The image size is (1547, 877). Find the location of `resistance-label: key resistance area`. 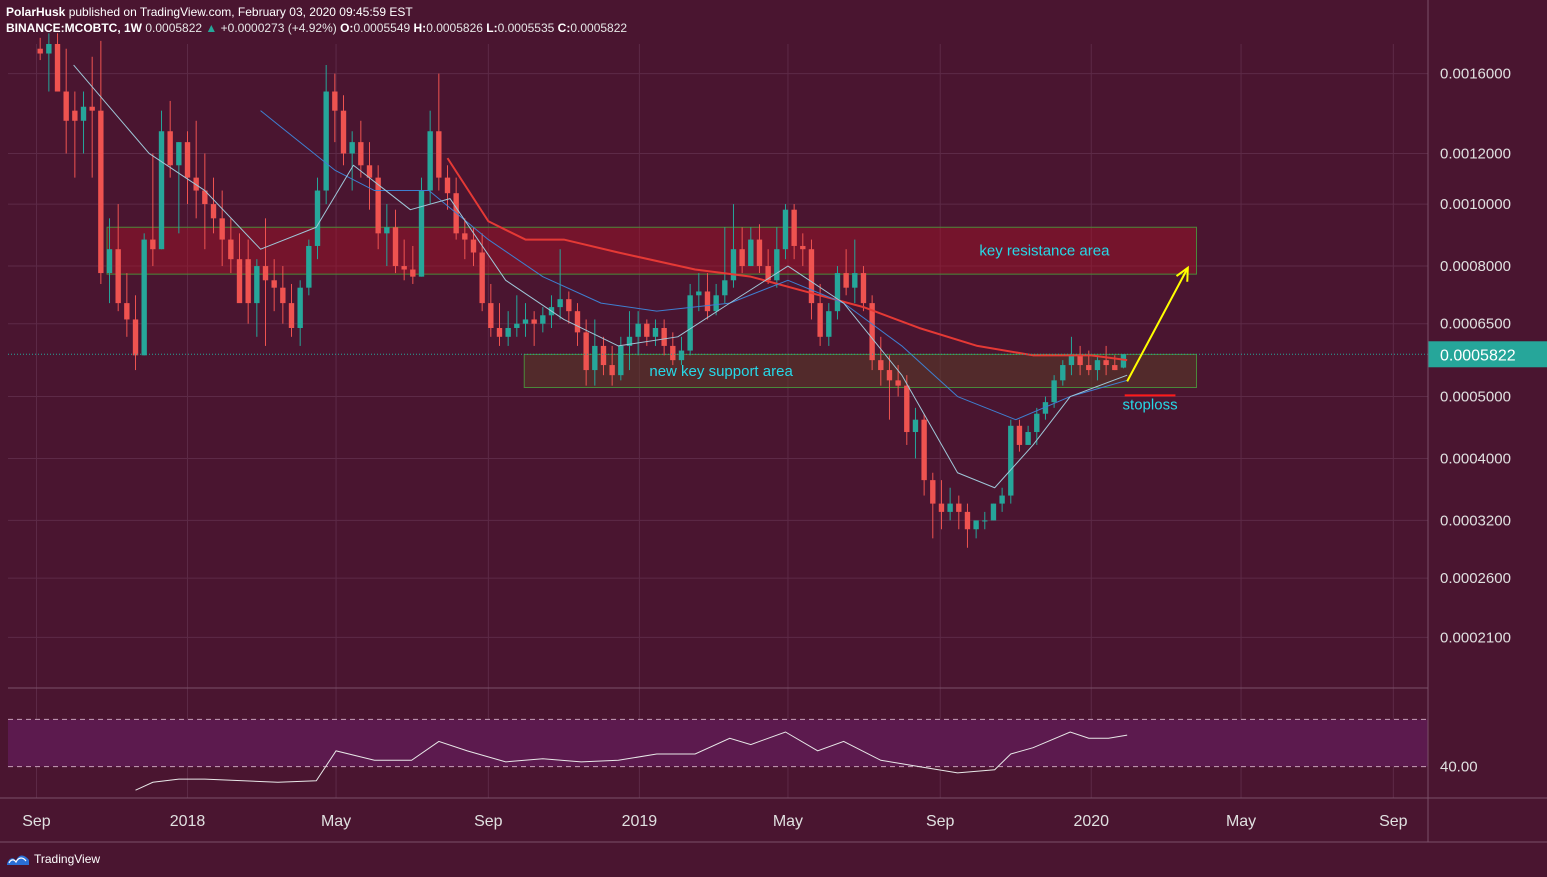

resistance-label: key resistance area is located at coordinates (1044, 251).